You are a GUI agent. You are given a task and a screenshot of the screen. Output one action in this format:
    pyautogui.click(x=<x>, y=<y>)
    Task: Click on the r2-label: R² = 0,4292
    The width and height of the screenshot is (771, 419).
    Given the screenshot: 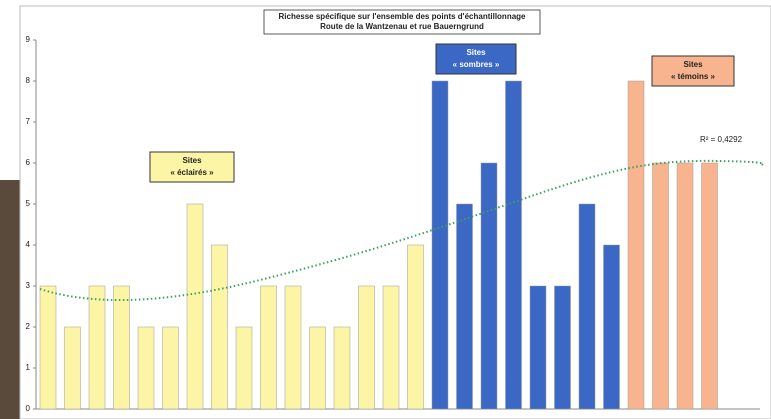 What is the action you would take?
    pyautogui.click(x=721, y=139)
    